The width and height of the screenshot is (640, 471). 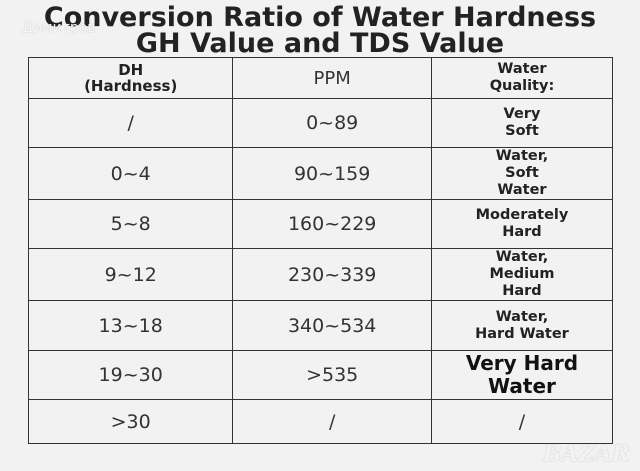 I want to click on table-row: 9~12 230~339 Water, Medium Hard, so click(x=320, y=274).